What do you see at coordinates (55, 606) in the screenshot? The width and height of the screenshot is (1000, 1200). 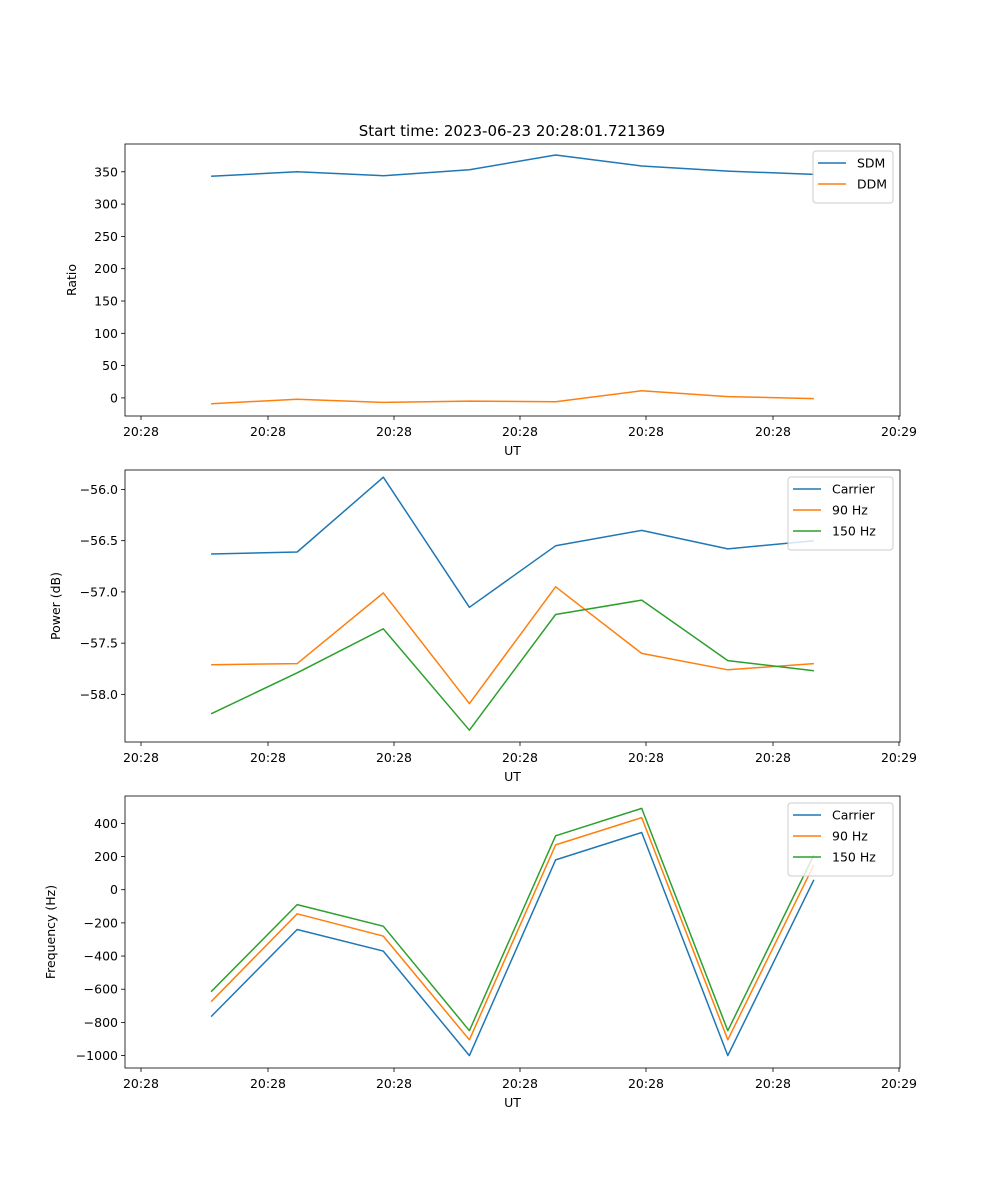 I see `y-axis-label: Power (dB)` at bounding box center [55, 606].